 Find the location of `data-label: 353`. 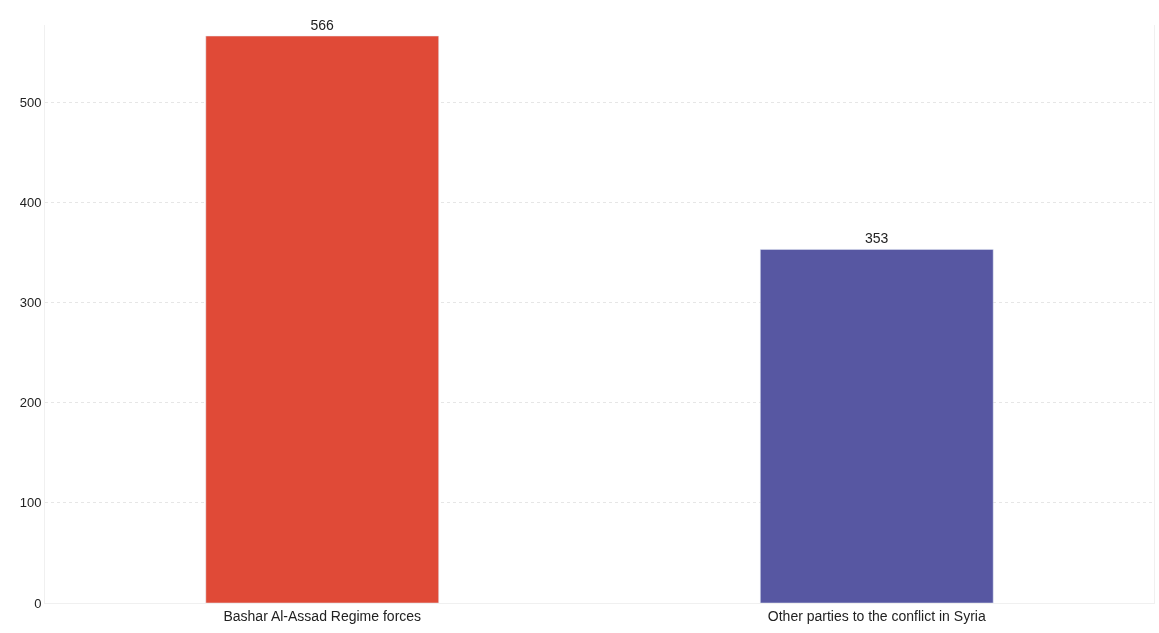

data-label: 353 is located at coordinates (876, 238).